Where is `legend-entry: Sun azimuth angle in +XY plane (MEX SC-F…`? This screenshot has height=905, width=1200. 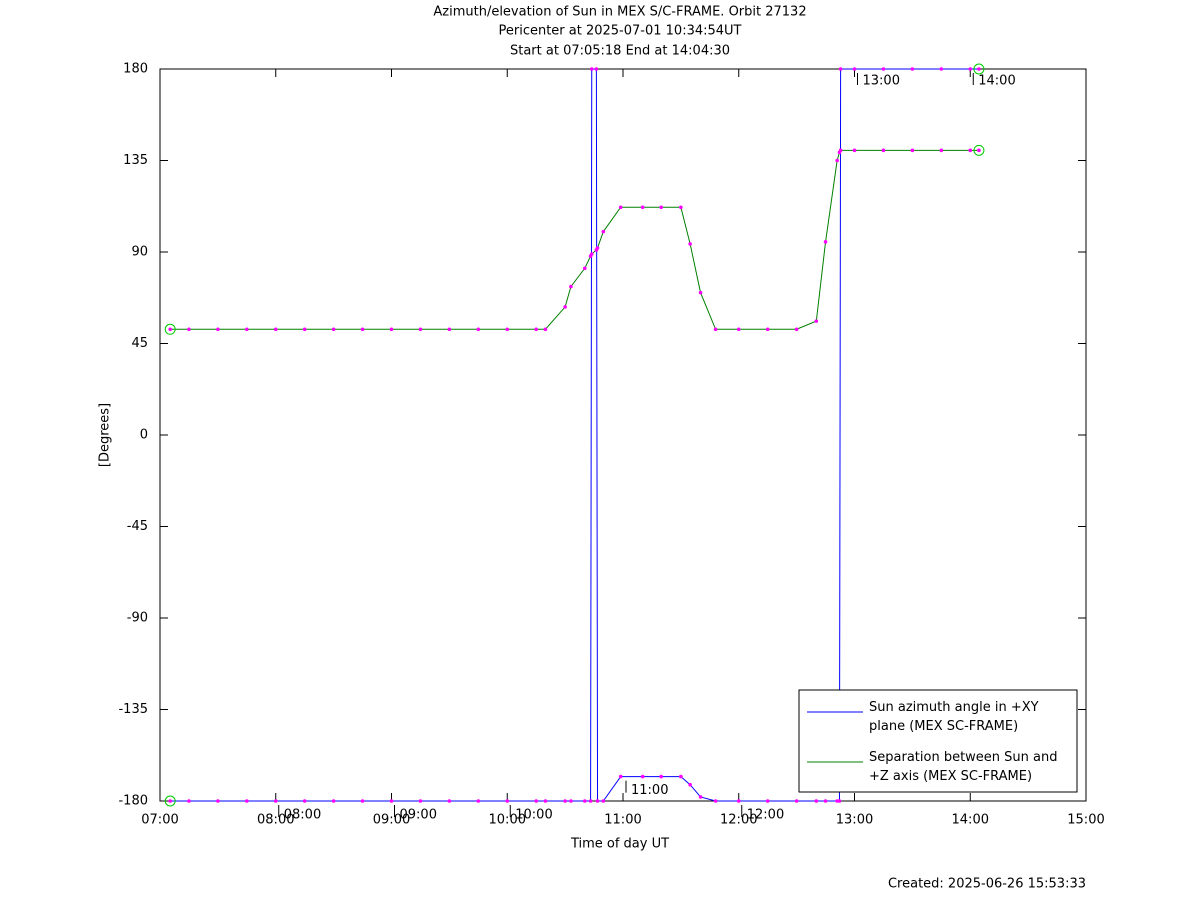
legend-entry: Sun azimuth angle in +XY plane (MEX SC-F… is located at coordinates (954, 717).